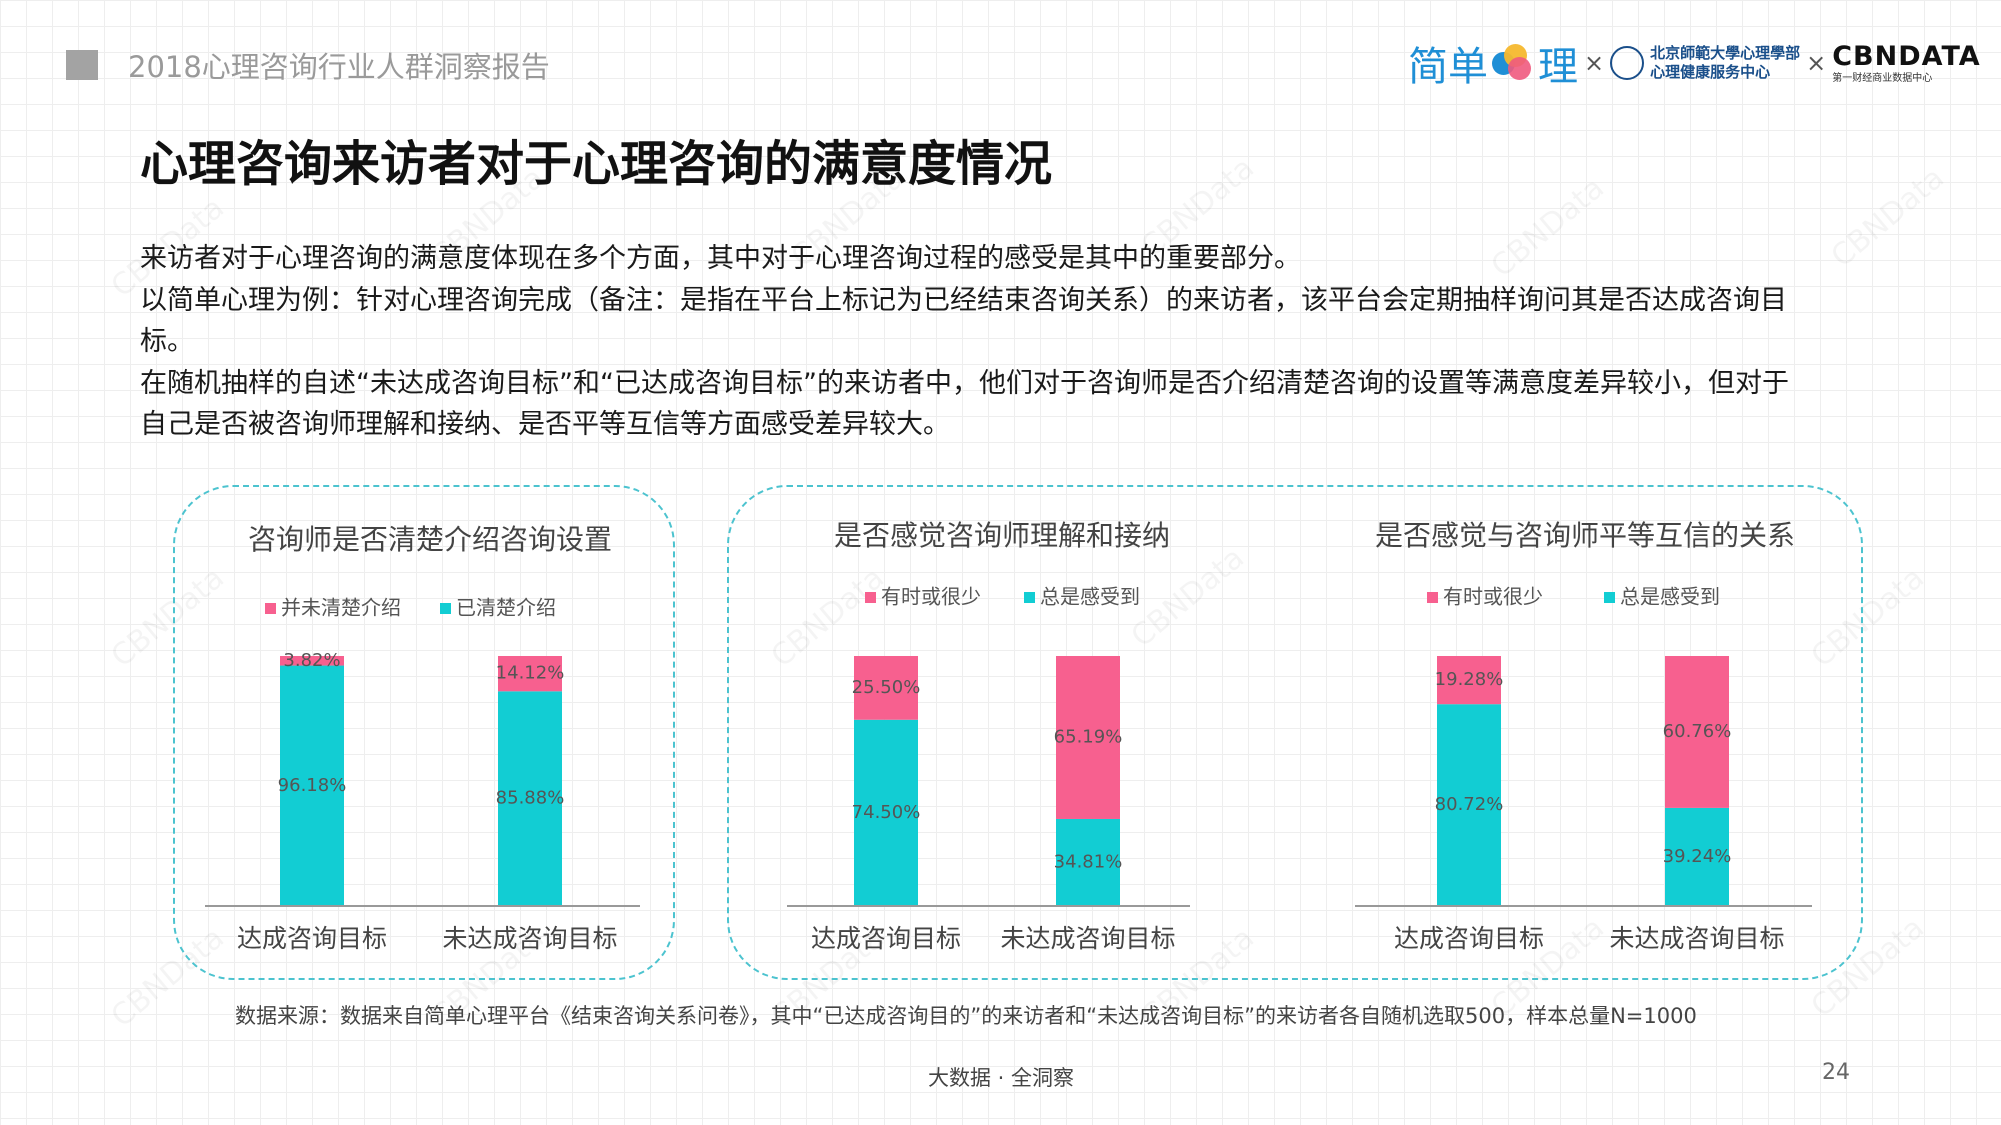 Image resolution: width=2001 pixels, height=1125 pixels. I want to click on data-label: 80.72%, so click(1469, 804).